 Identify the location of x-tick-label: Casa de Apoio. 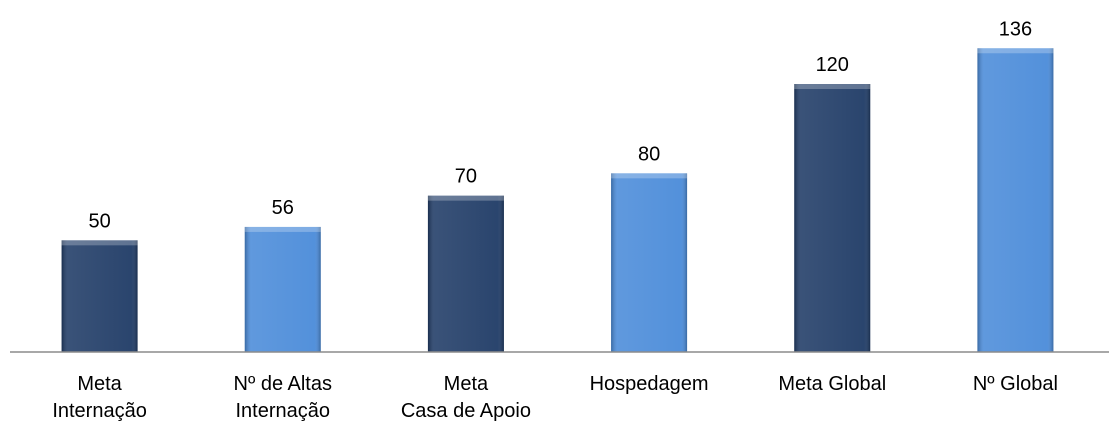
(466, 411).